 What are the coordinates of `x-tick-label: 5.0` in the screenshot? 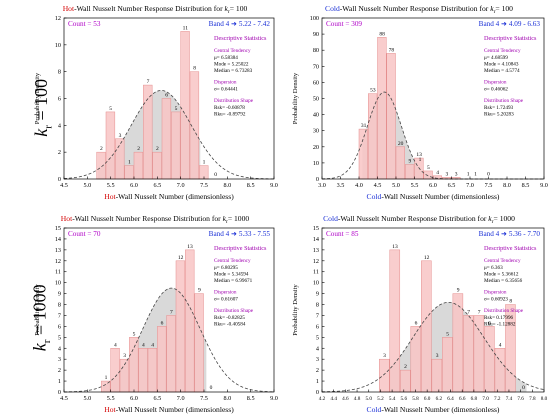 It's located at (368, 399).